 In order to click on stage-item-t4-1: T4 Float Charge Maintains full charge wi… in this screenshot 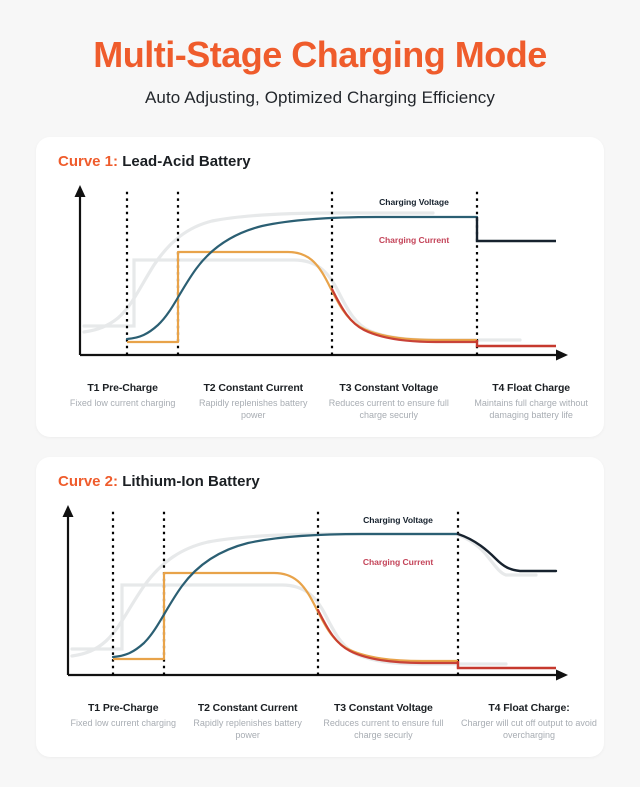, I will do `click(531, 402)`.